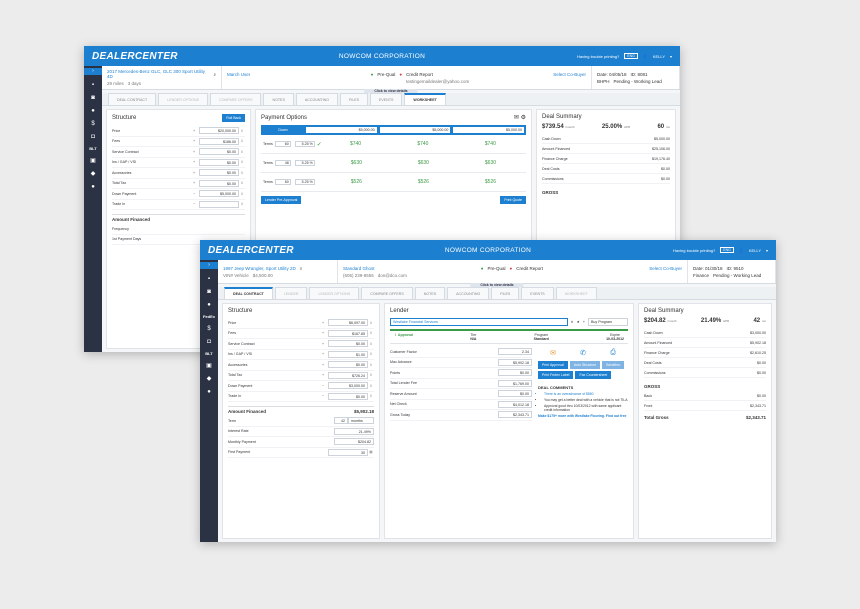 This screenshot has height=609, width=860. I want to click on lender-input: Westlake Financial Services, so click(479, 322).